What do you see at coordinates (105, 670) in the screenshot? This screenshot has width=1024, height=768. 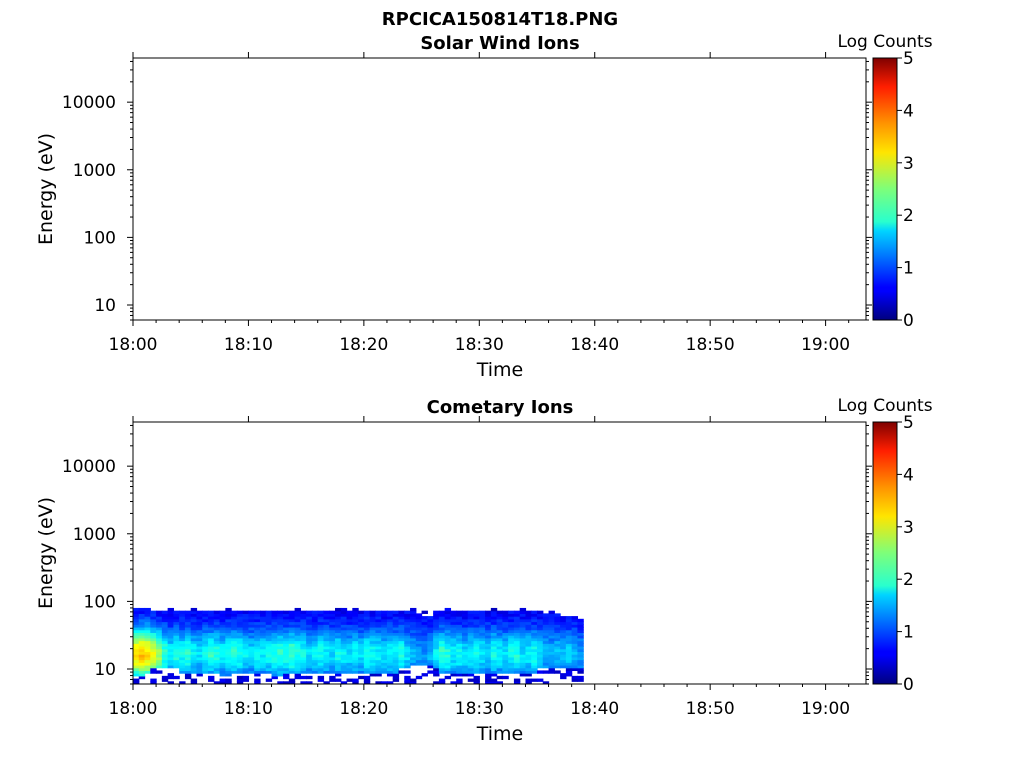 I see `y-tick-label: 10` at bounding box center [105, 670].